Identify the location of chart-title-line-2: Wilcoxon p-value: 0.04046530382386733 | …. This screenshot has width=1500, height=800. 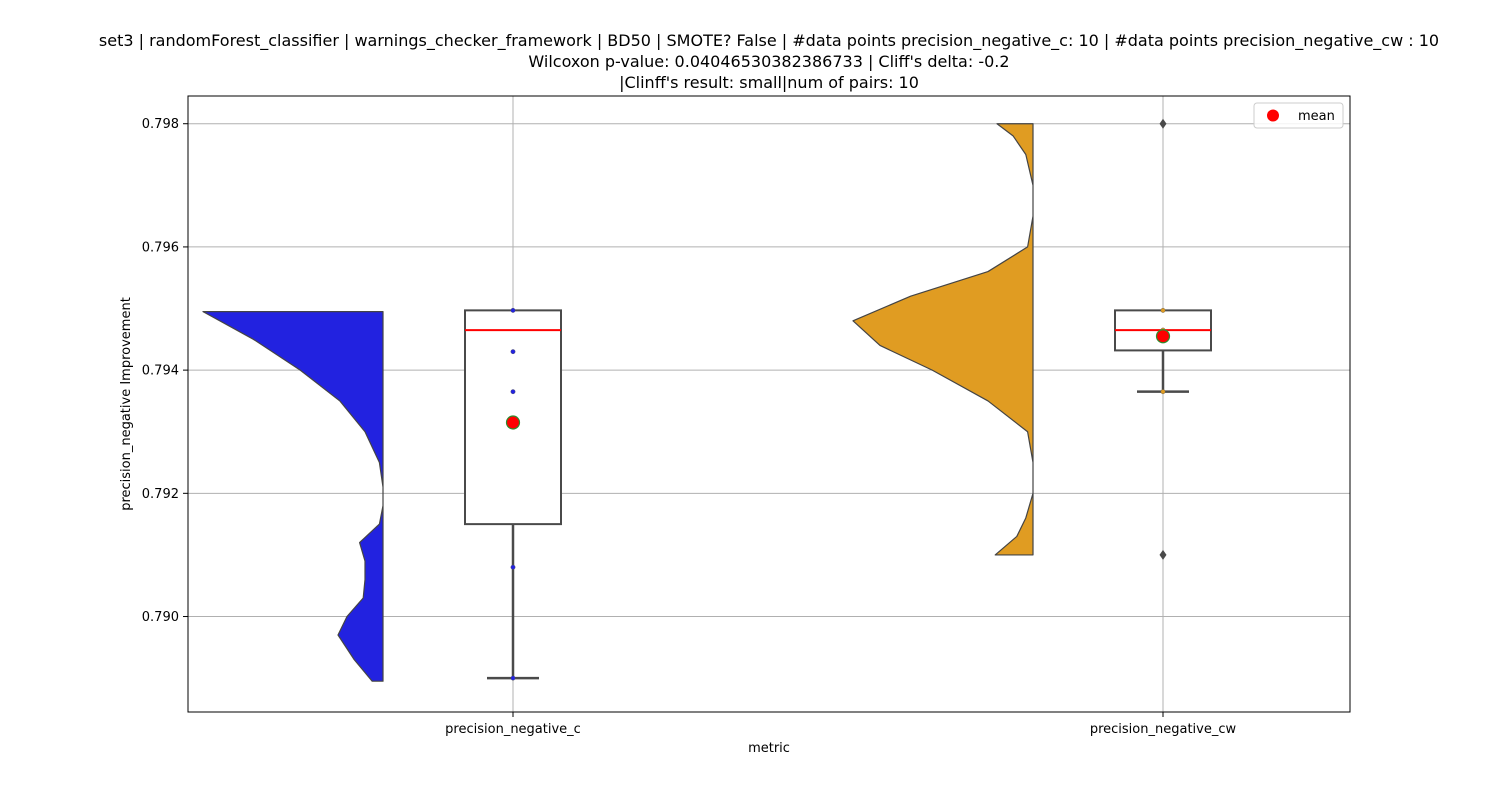
(768, 61).